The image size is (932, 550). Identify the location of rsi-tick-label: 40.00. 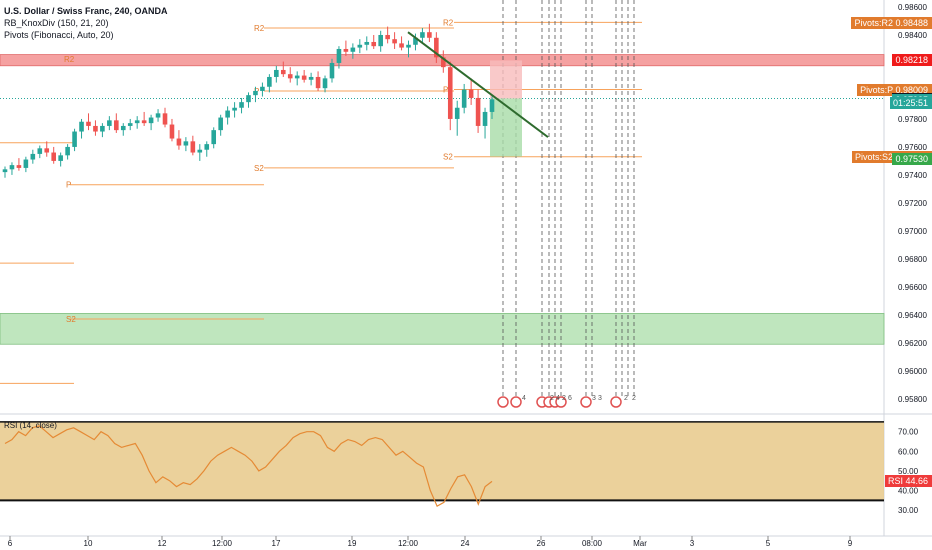
(908, 491).